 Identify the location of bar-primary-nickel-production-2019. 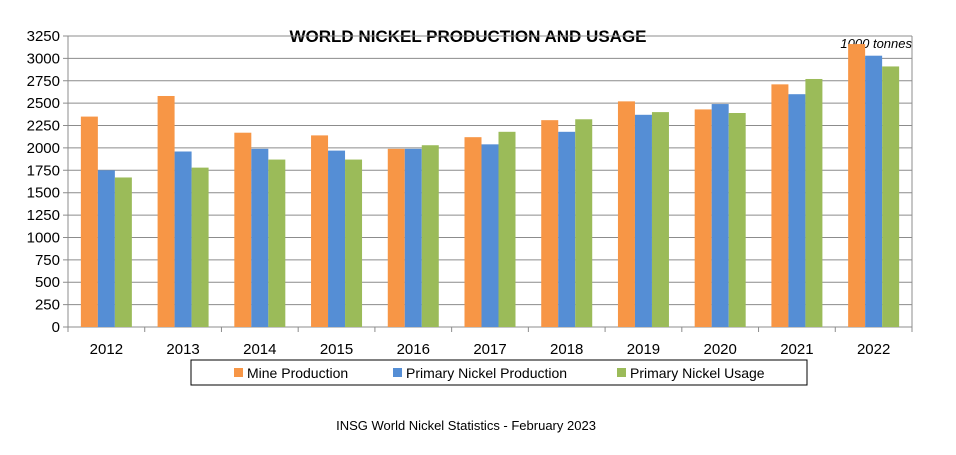
(643, 220).